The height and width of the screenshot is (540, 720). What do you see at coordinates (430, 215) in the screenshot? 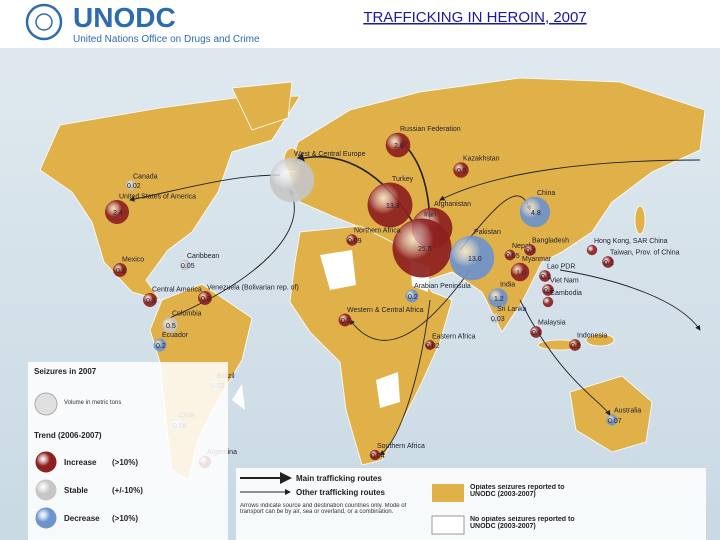
I see `region-label: Iran` at bounding box center [430, 215].